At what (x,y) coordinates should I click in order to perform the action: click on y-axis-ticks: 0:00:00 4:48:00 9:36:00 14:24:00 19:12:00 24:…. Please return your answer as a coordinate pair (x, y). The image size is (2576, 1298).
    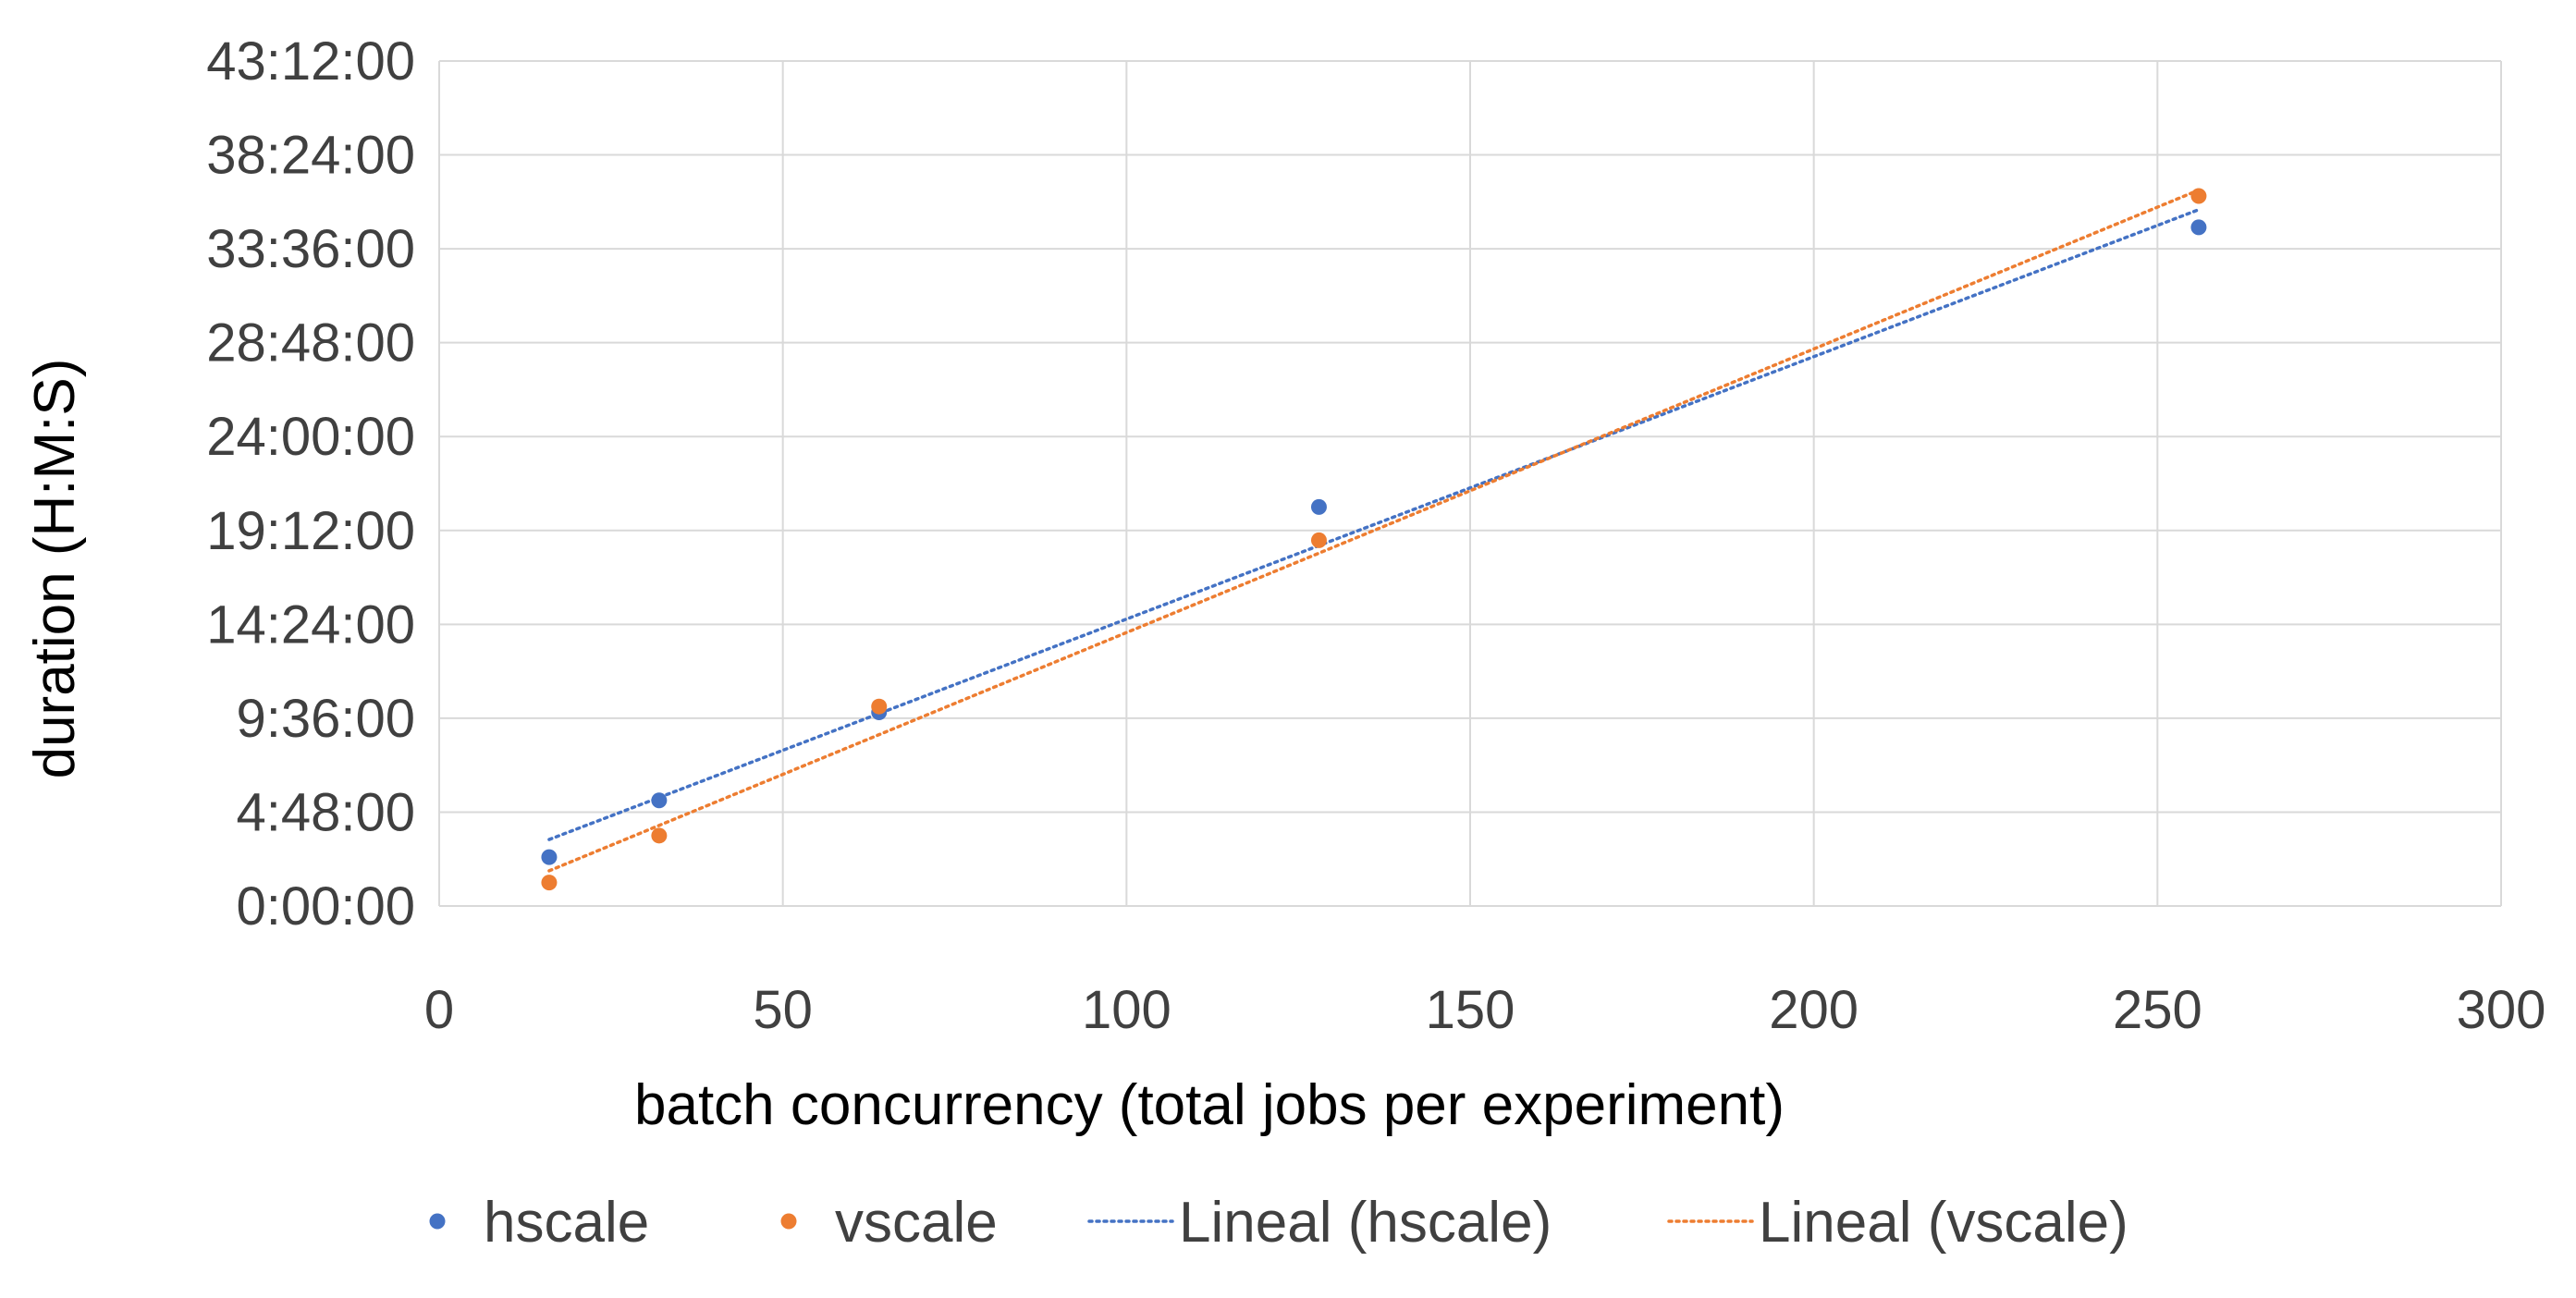
    Looking at the image, I should click on (310, 484).